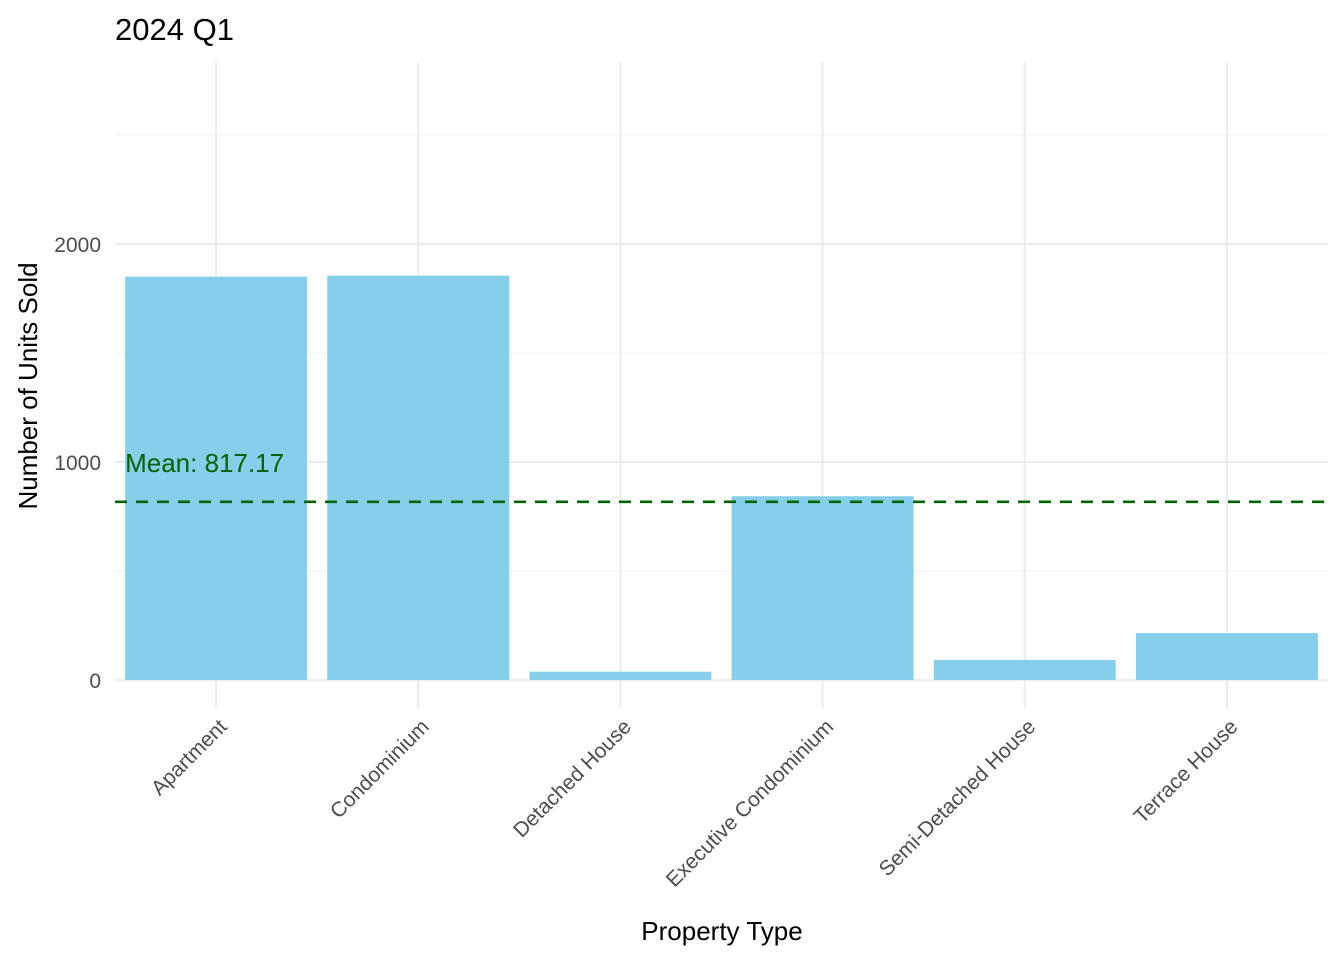  Describe the element at coordinates (174, 29) in the screenshot. I see `chart-title: 2024 Q1` at that location.